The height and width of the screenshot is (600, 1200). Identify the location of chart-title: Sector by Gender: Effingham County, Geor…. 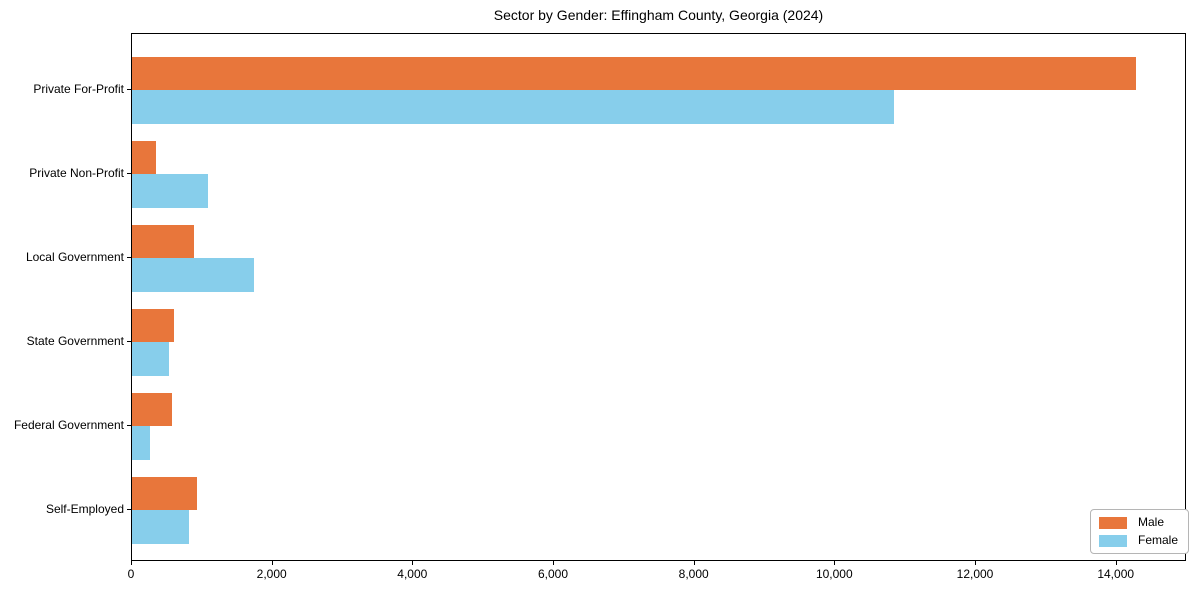
(658, 15).